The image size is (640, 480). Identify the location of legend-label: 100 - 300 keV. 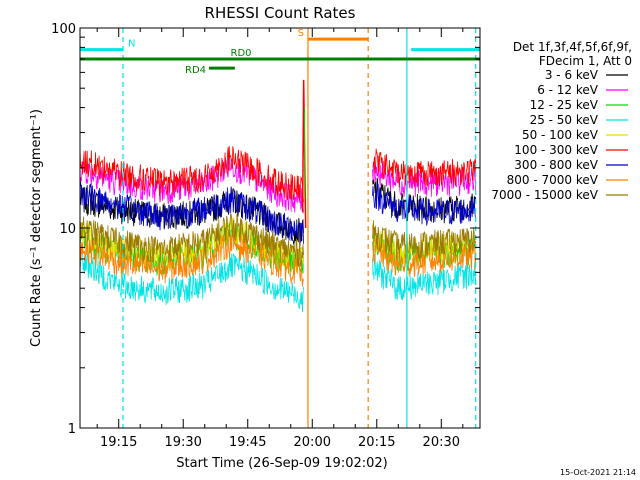
(556, 150).